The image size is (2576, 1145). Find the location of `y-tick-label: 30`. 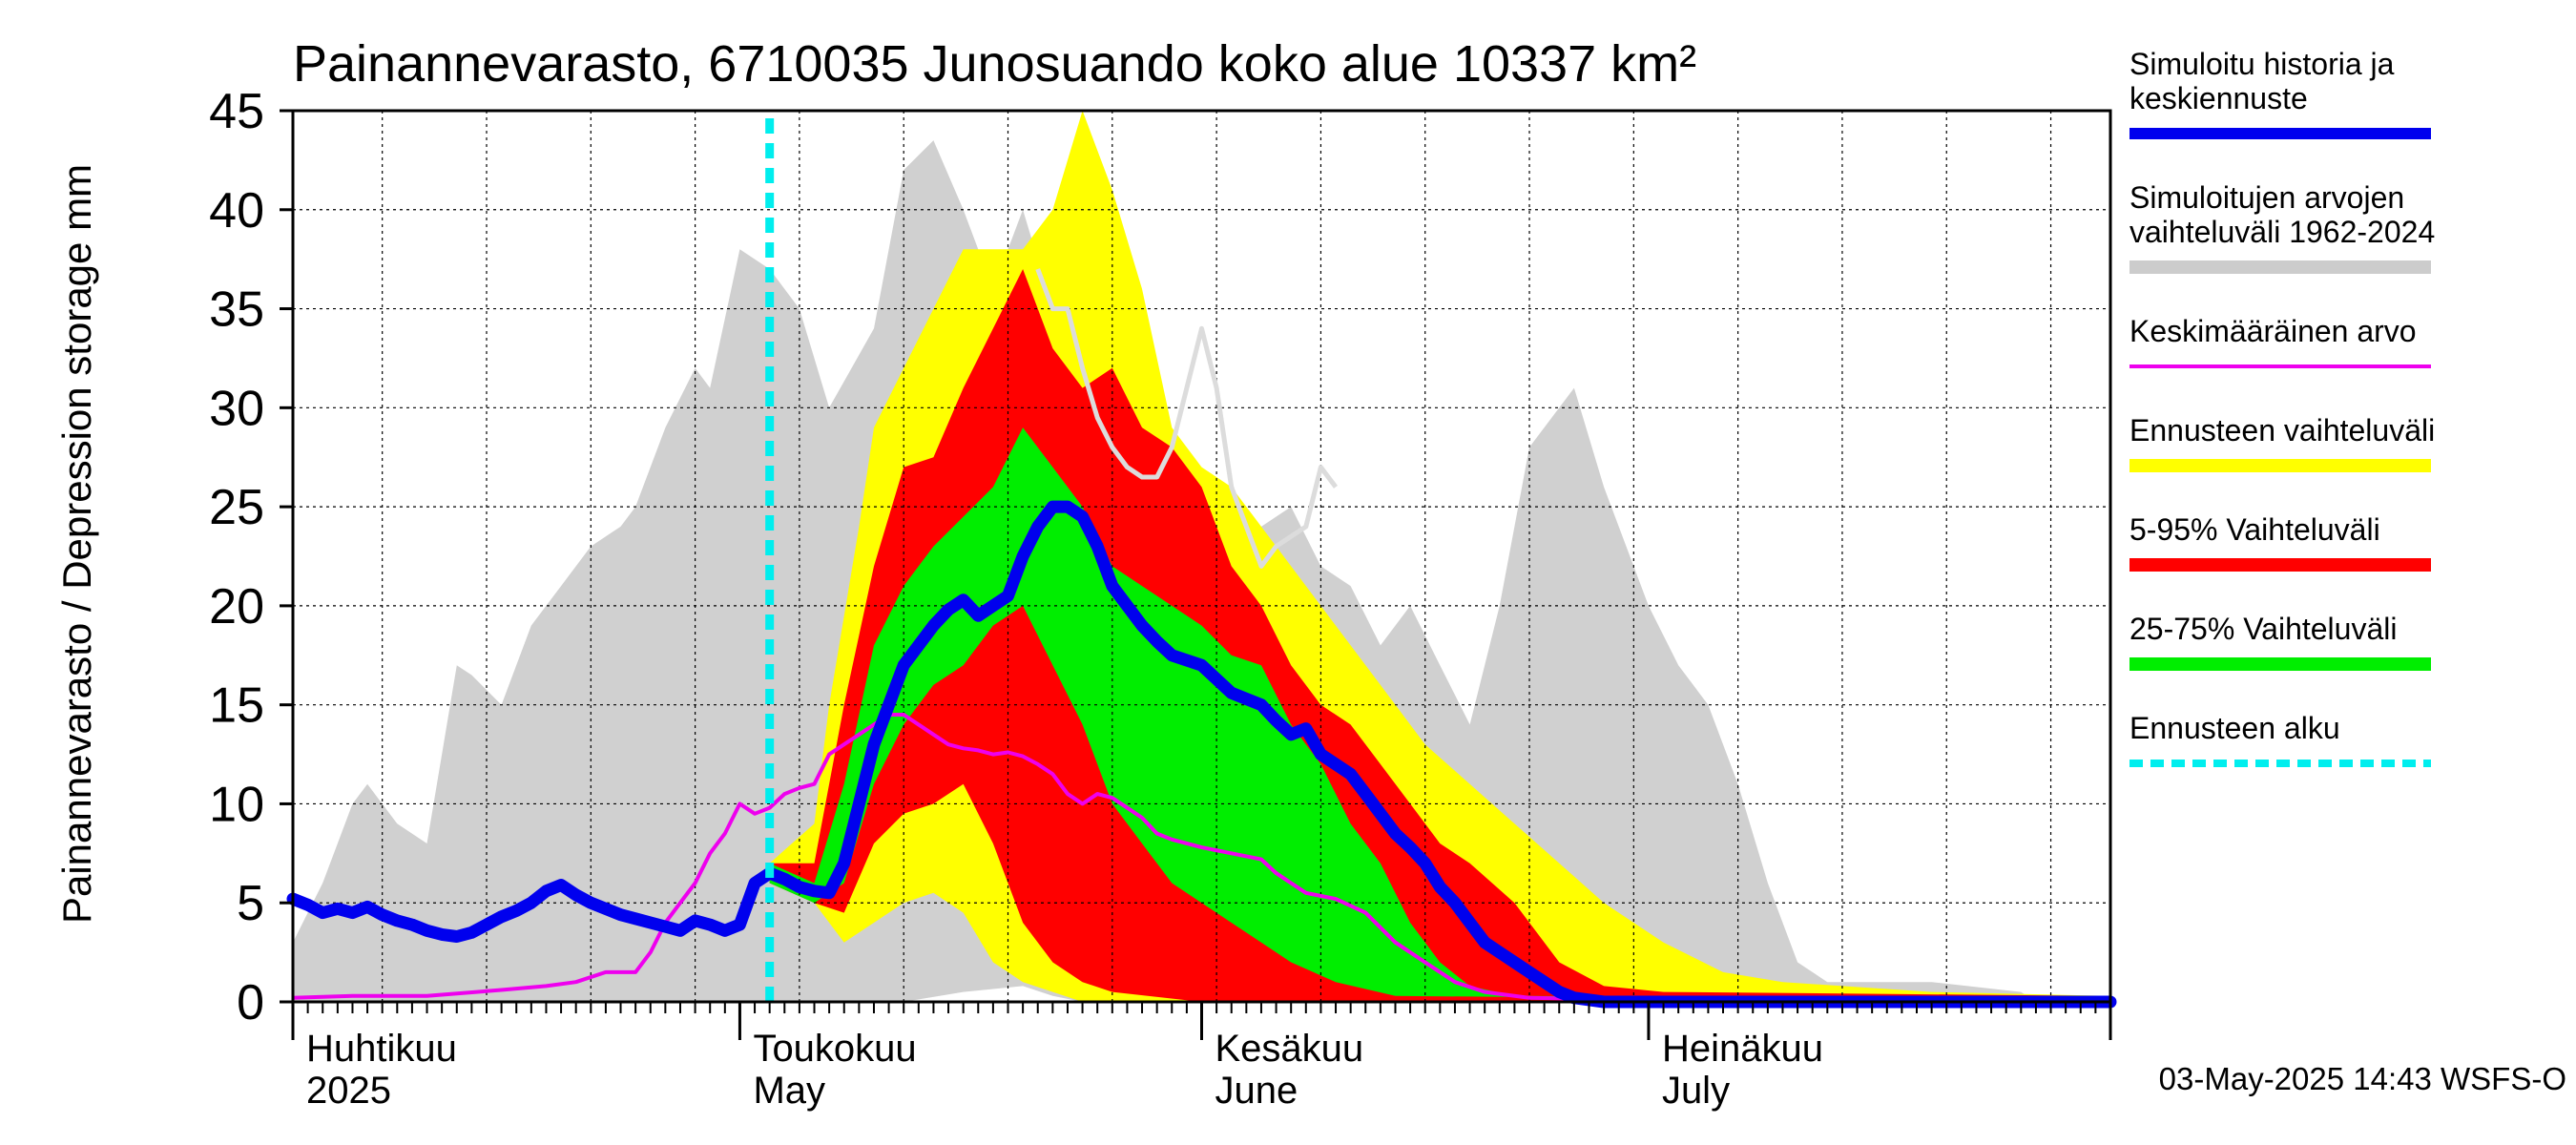

y-tick-label: 30 is located at coordinates (236, 408).